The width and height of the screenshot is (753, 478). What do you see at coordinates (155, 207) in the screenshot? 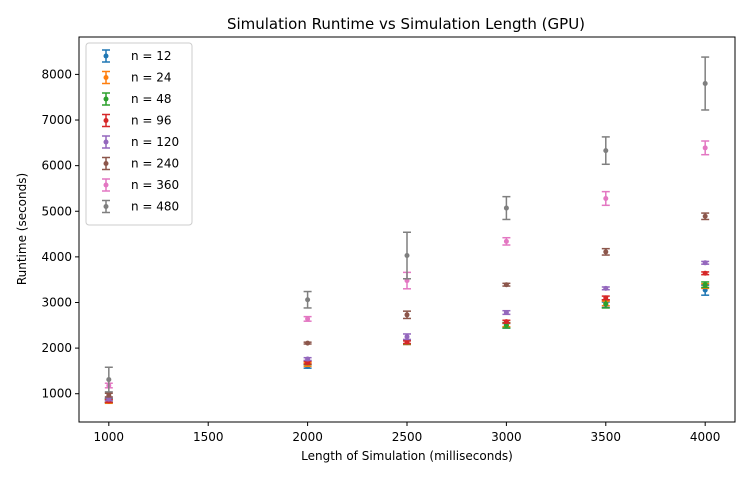
I see `legend-label: n = 480` at bounding box center [155, 207].